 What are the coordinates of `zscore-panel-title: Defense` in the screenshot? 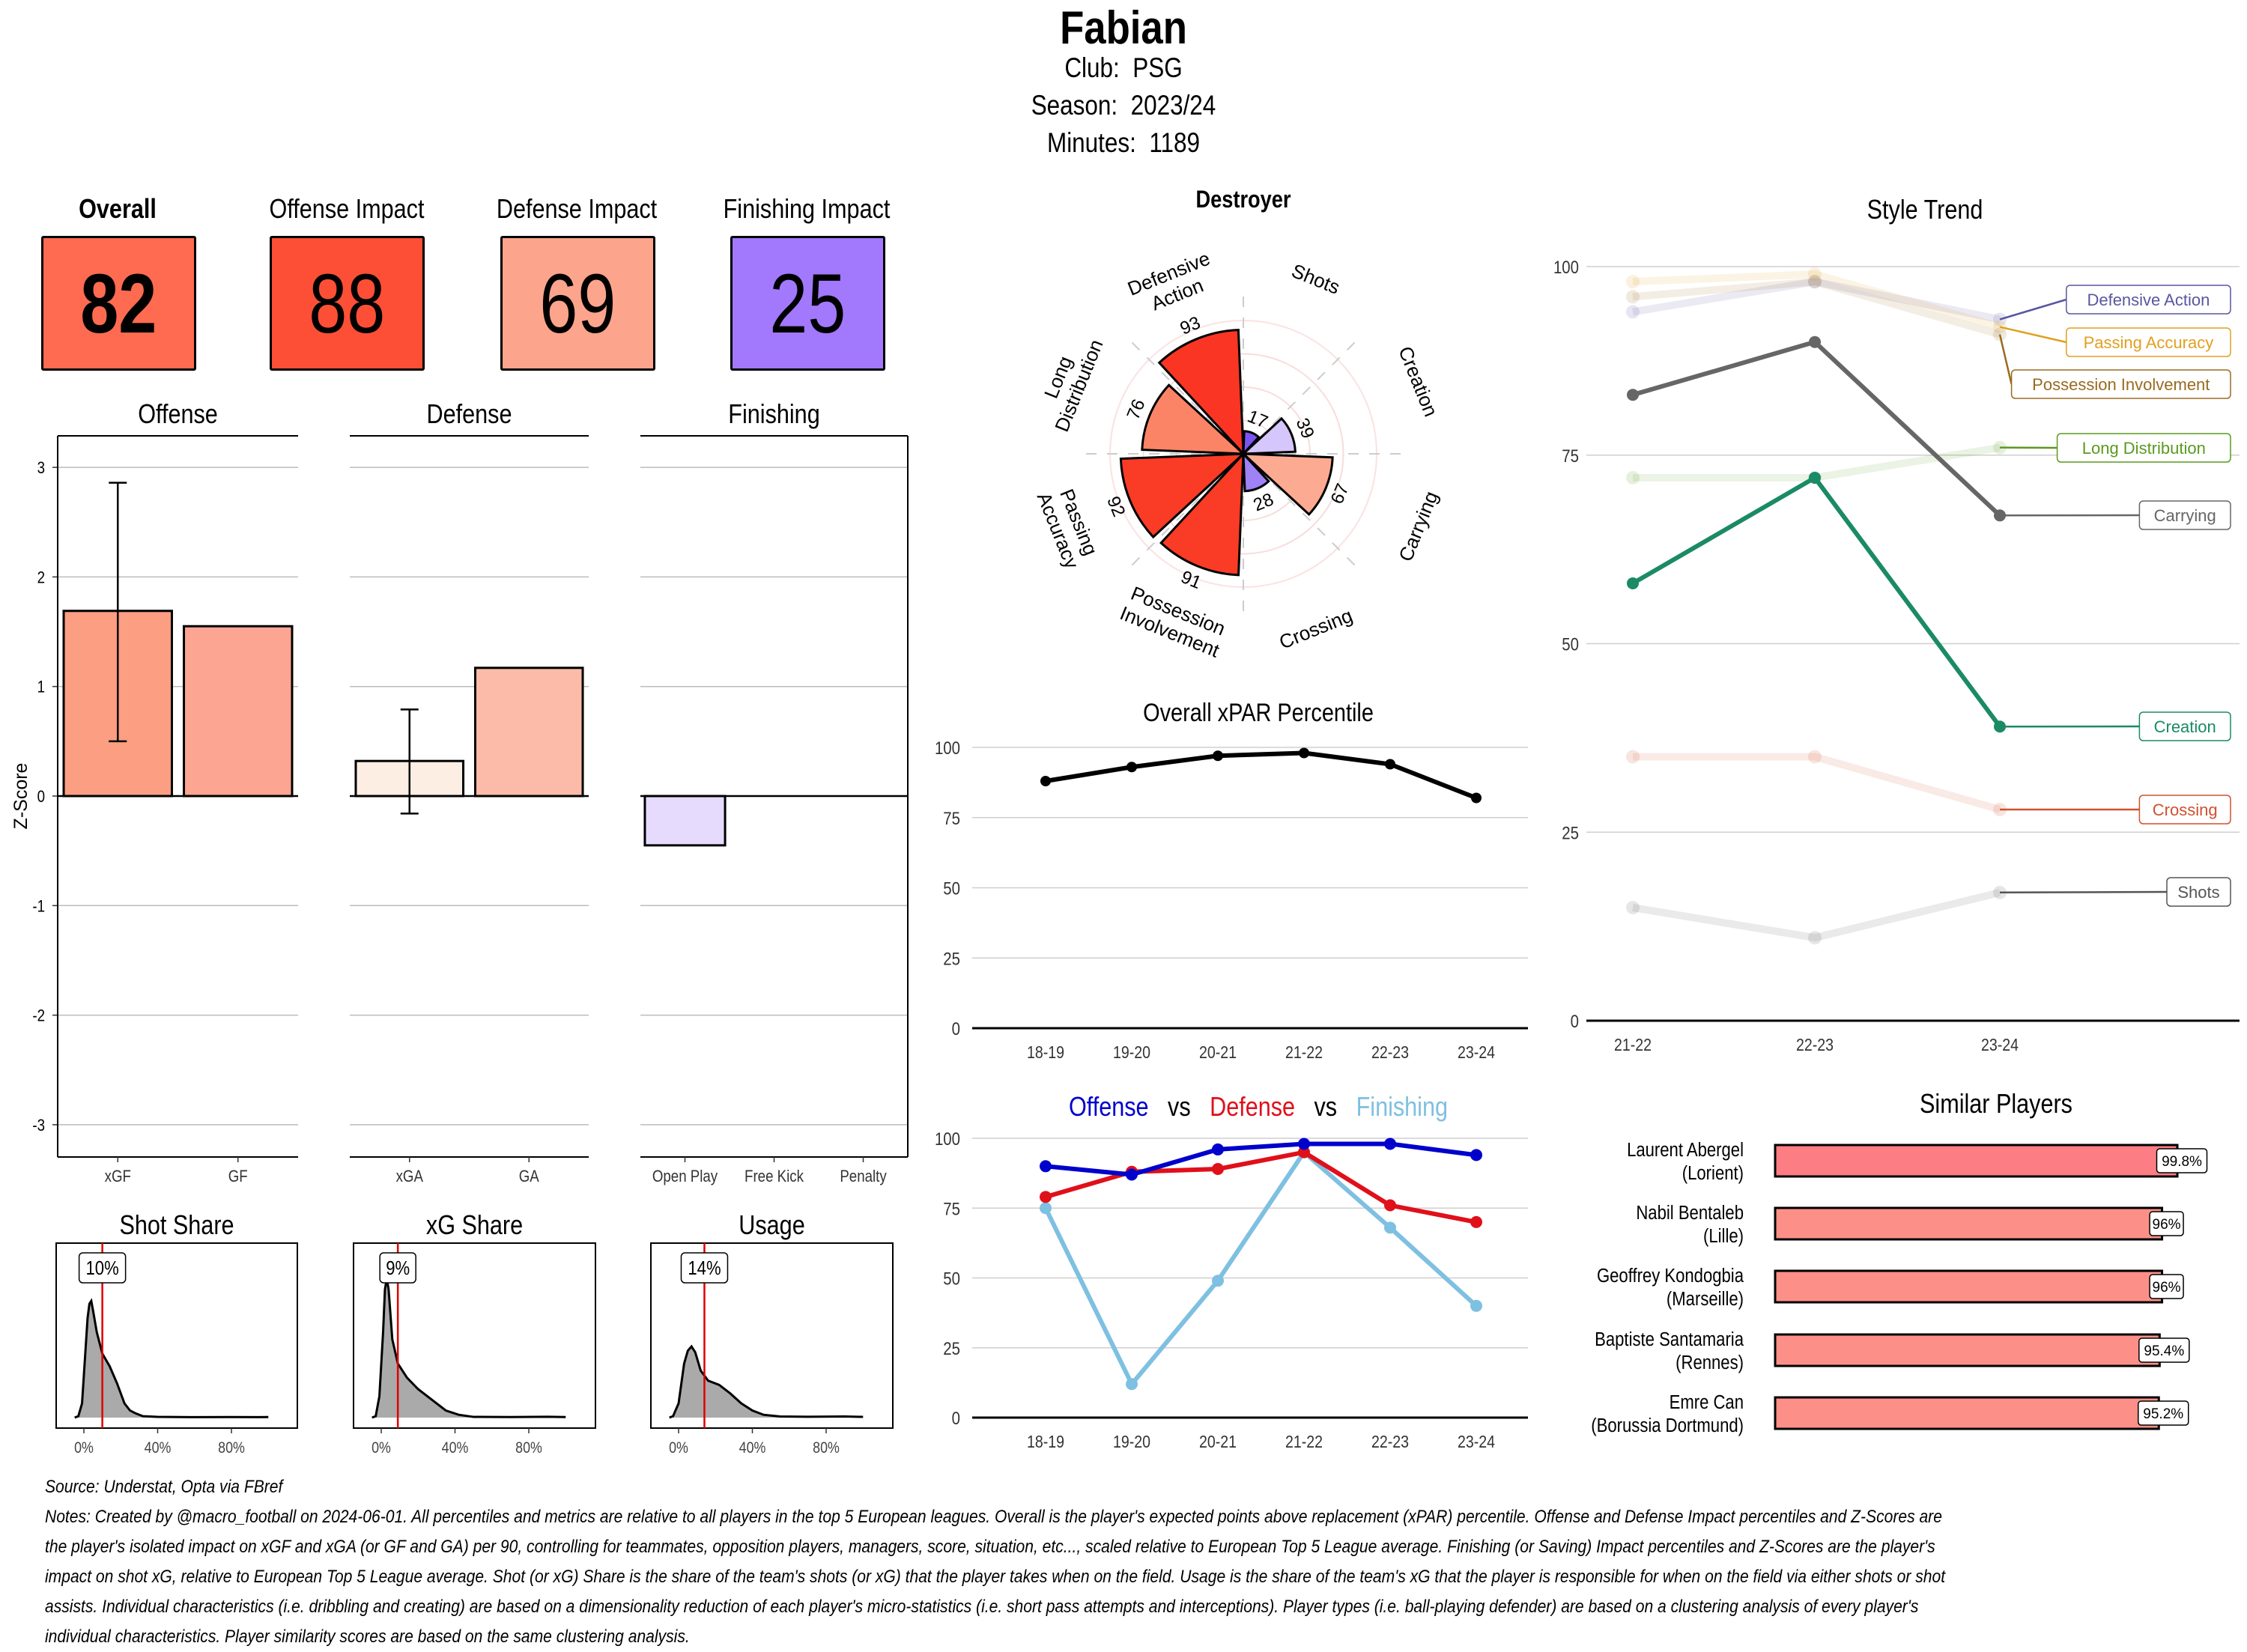 It's located at (469, 415).